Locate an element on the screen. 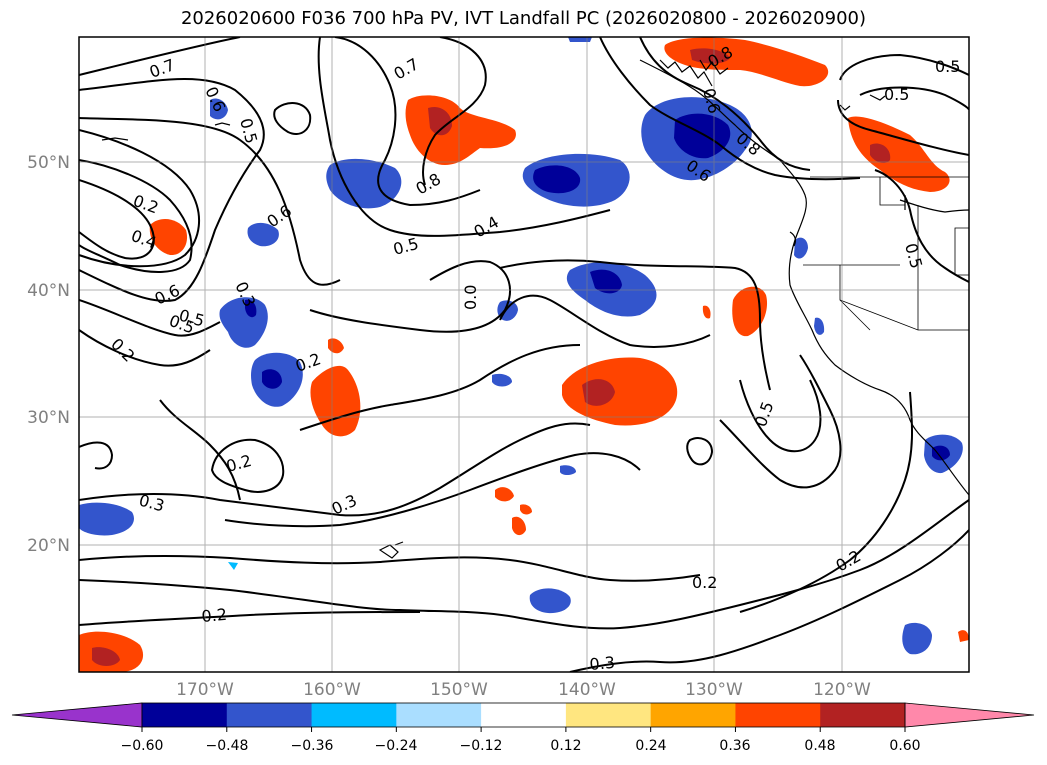 This screenshot has width=1047, height=765. neg-blob-mid-core is located at coordinates (606, 281).